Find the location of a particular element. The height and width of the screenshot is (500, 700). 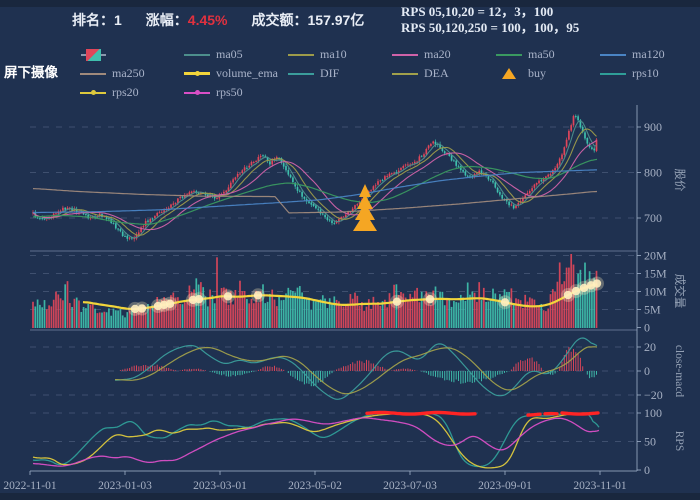

legend-label: ma20 is located at coordinates (437, 54).